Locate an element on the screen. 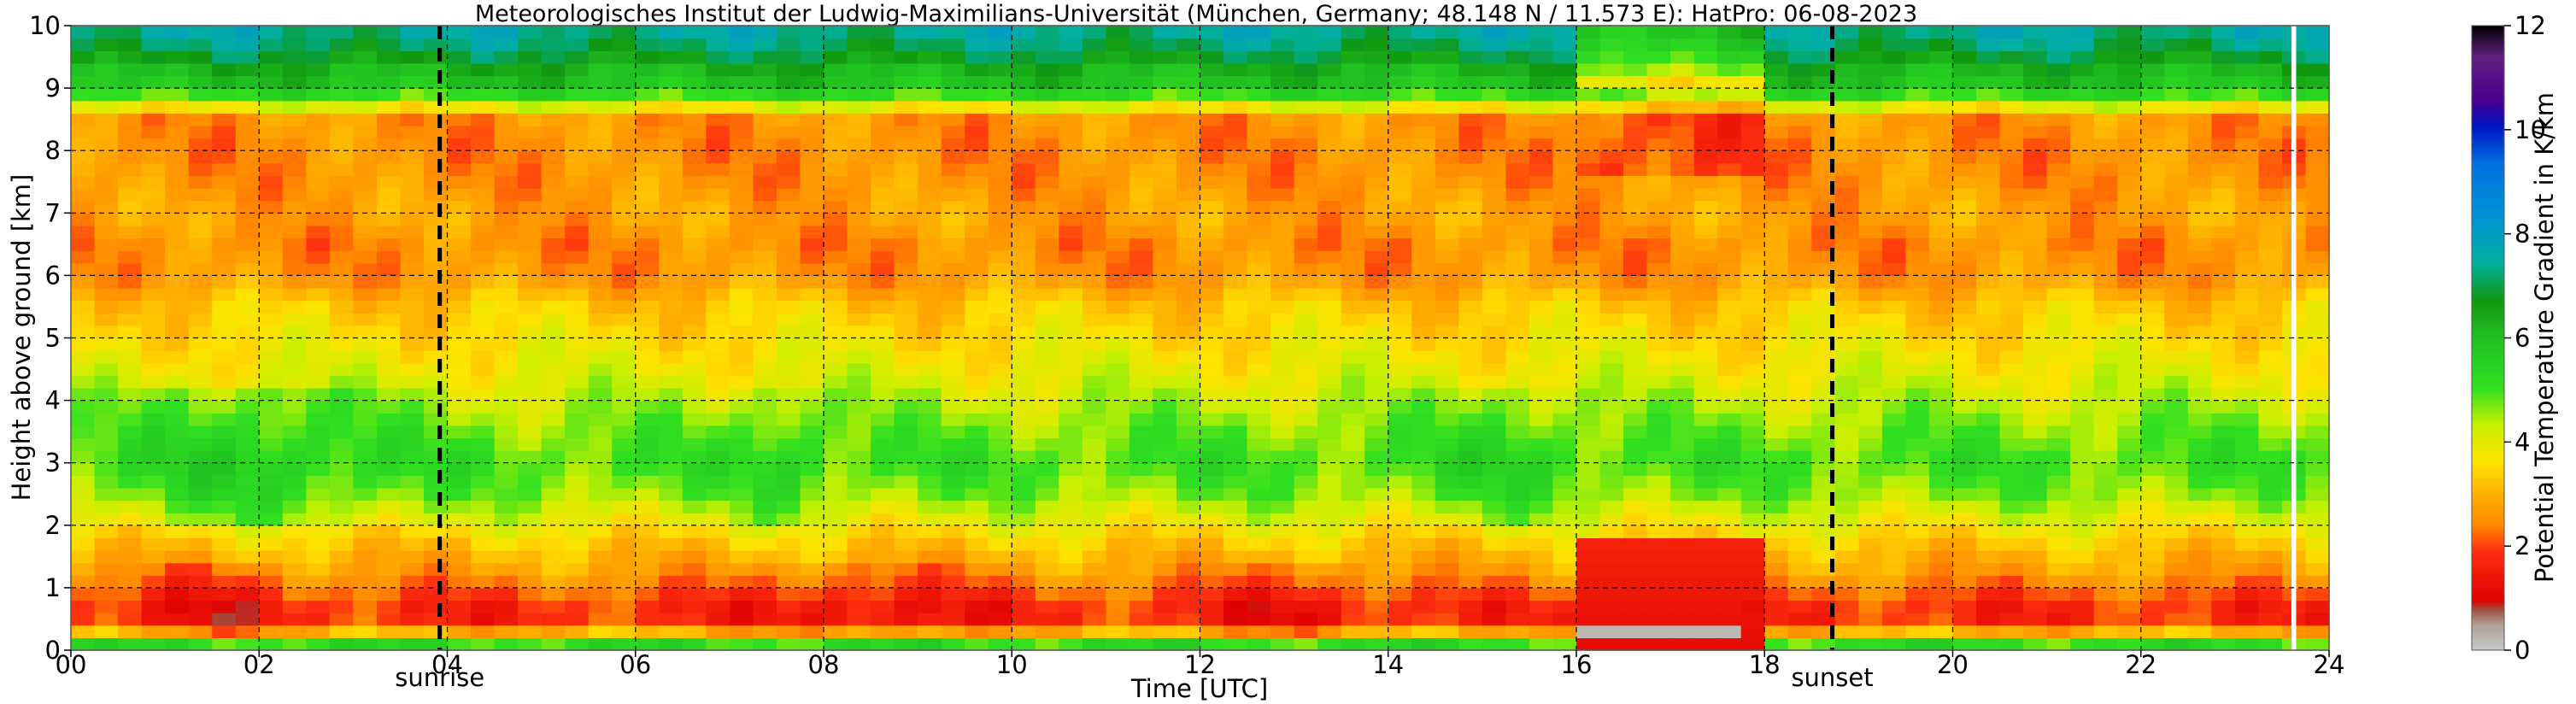  x-axis-label: Time [UTC] is located at coordinates (1199, 688).